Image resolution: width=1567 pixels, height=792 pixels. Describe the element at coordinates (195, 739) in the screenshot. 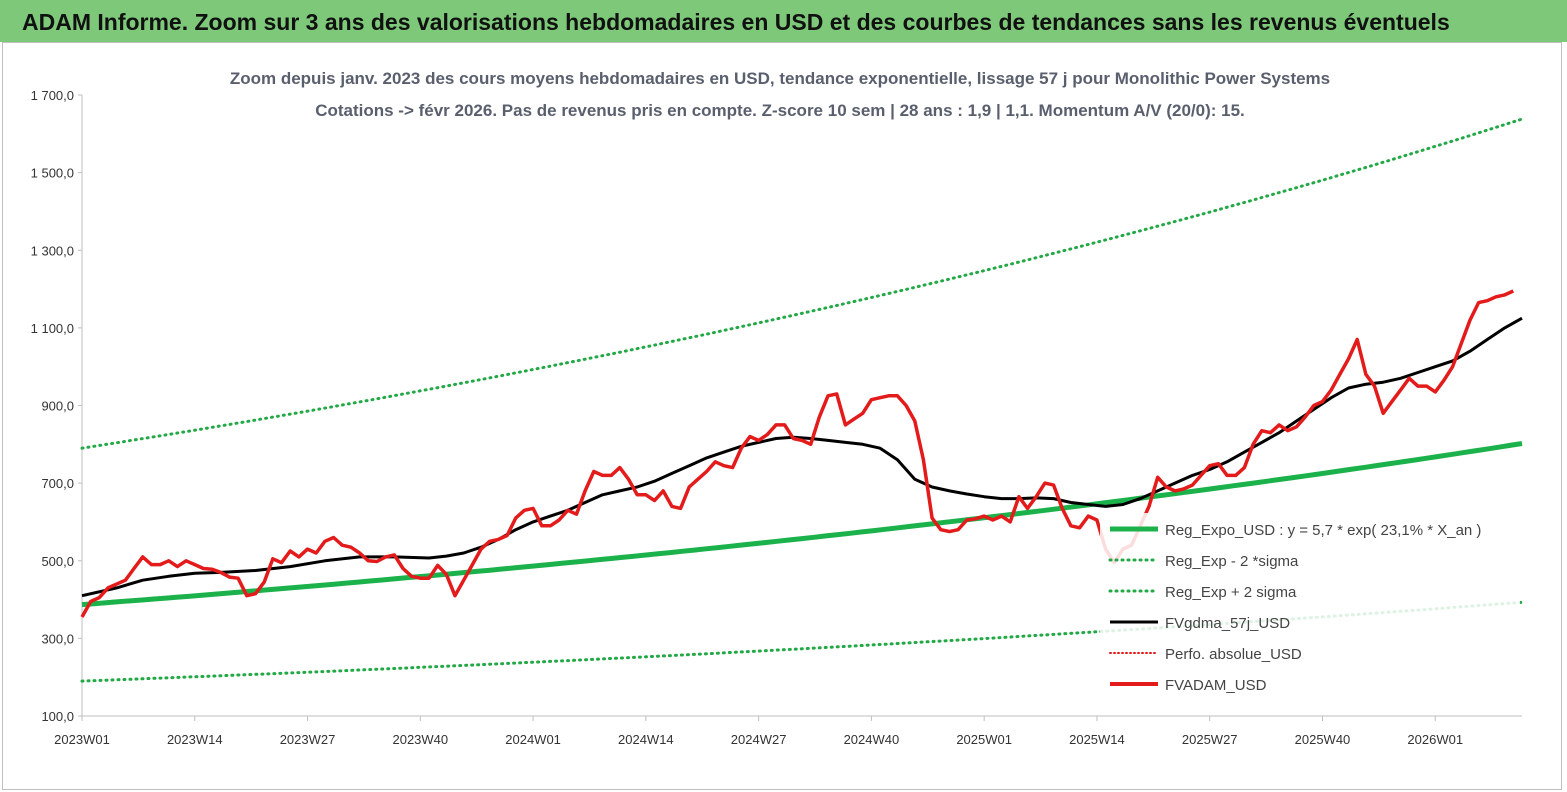

I see `x-tick-label: 2023W14` at that location.